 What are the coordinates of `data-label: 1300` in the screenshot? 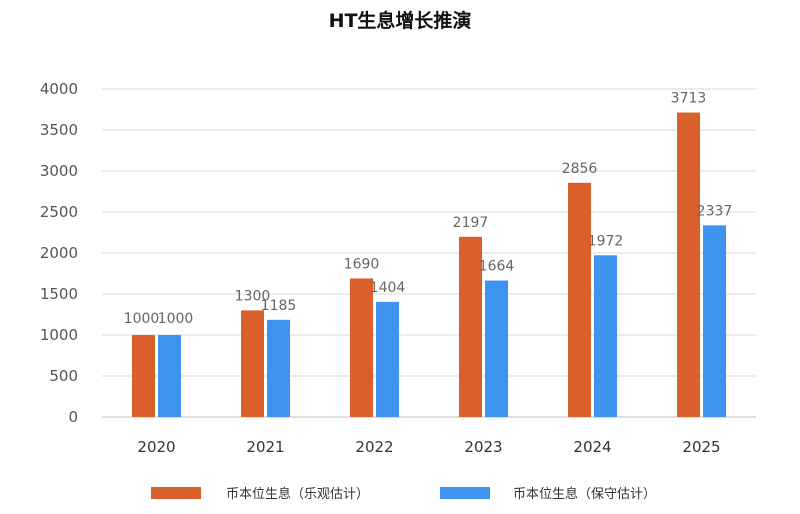 It's located at (253, 296).